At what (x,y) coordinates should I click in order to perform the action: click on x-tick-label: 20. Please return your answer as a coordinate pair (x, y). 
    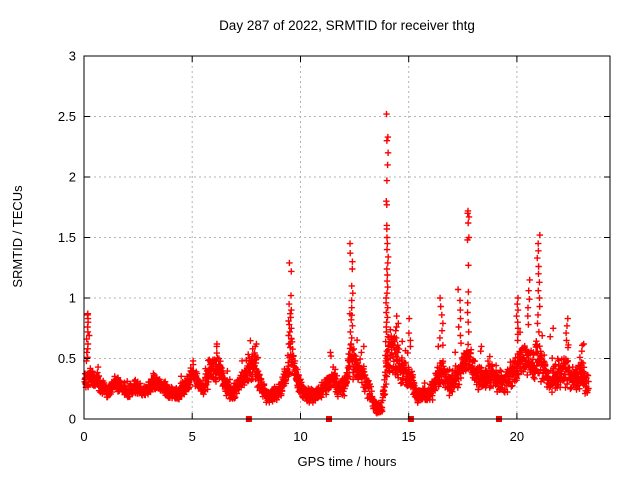
    Looking at the image, I should click on (517, 436).